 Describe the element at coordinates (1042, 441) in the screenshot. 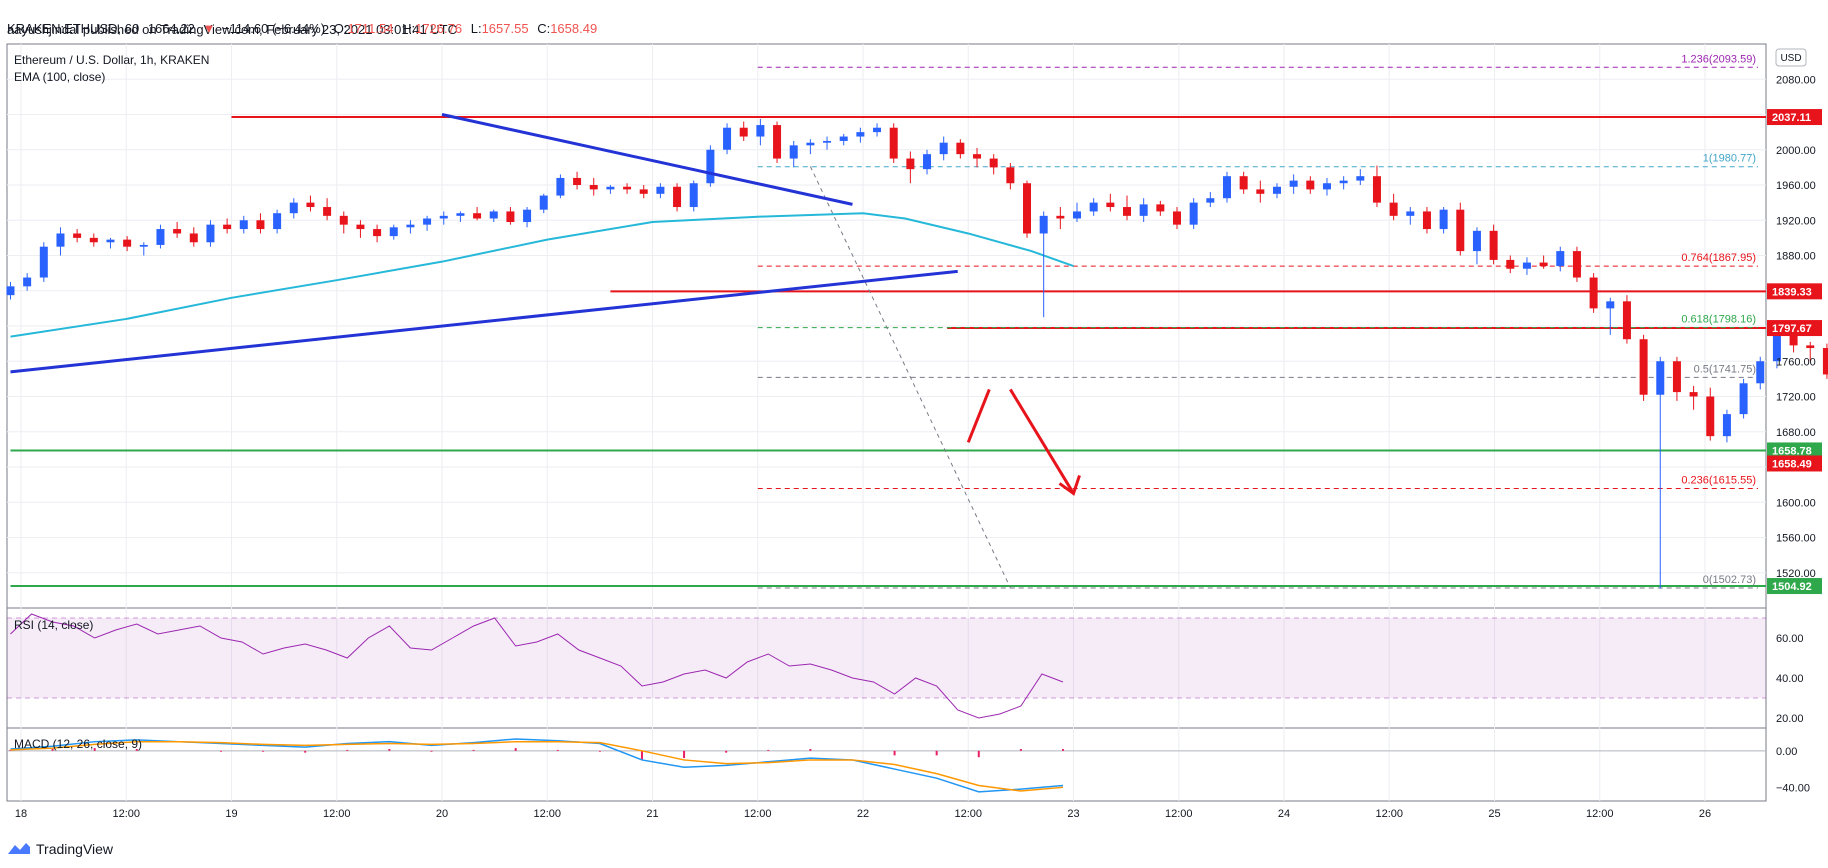

I see `arrow-down-stroke` at that location.